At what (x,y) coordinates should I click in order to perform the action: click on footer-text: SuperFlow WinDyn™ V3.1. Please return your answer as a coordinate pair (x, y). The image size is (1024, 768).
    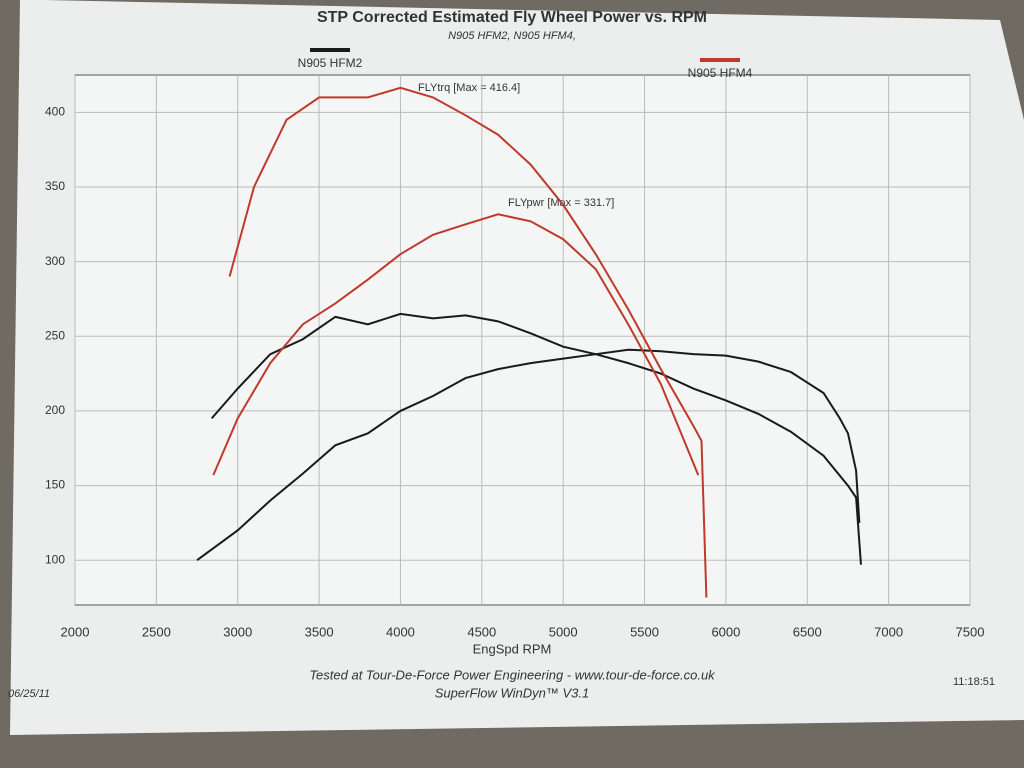
    Looking at the image, I should click on (512, 692).